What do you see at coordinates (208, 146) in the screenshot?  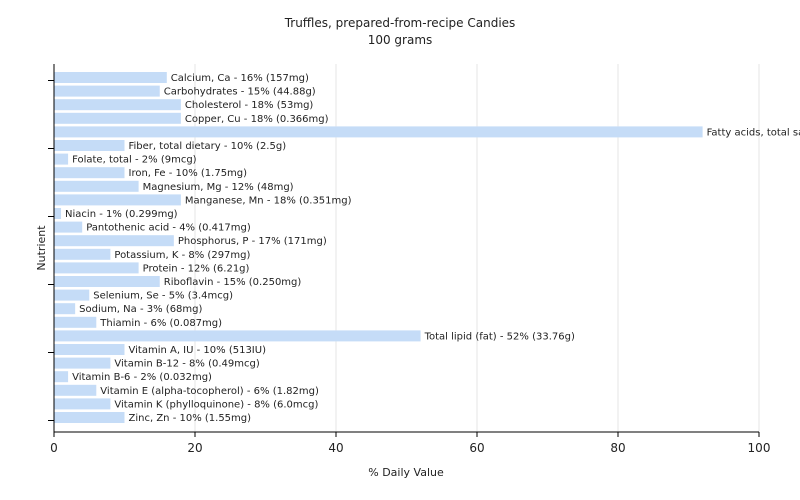 I see `bar-label: Fiber, total dietary - 10% (2.5g)` at bounding box center [208, 146].